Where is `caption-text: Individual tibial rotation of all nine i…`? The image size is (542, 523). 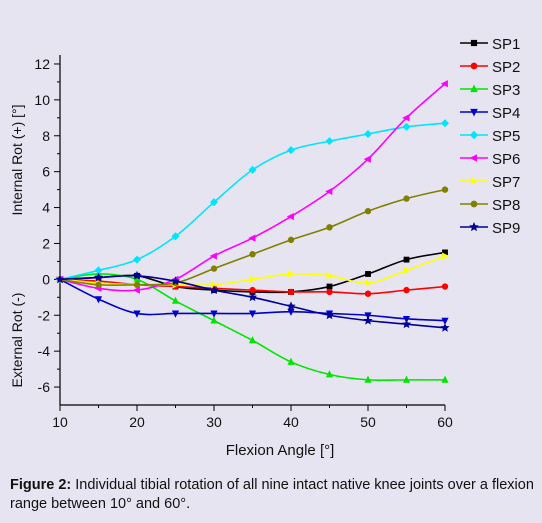
caption-text: Individual tibial rotation of all nine i… is located at coordinates (272, 494).